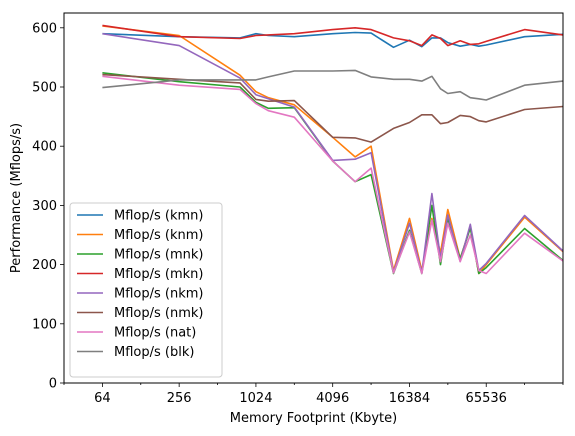 This screenshot has width=575, height=436. Describe the element at coordinates (44, 206) in the screenshot. I see `y-tick-label: 300` at that location.